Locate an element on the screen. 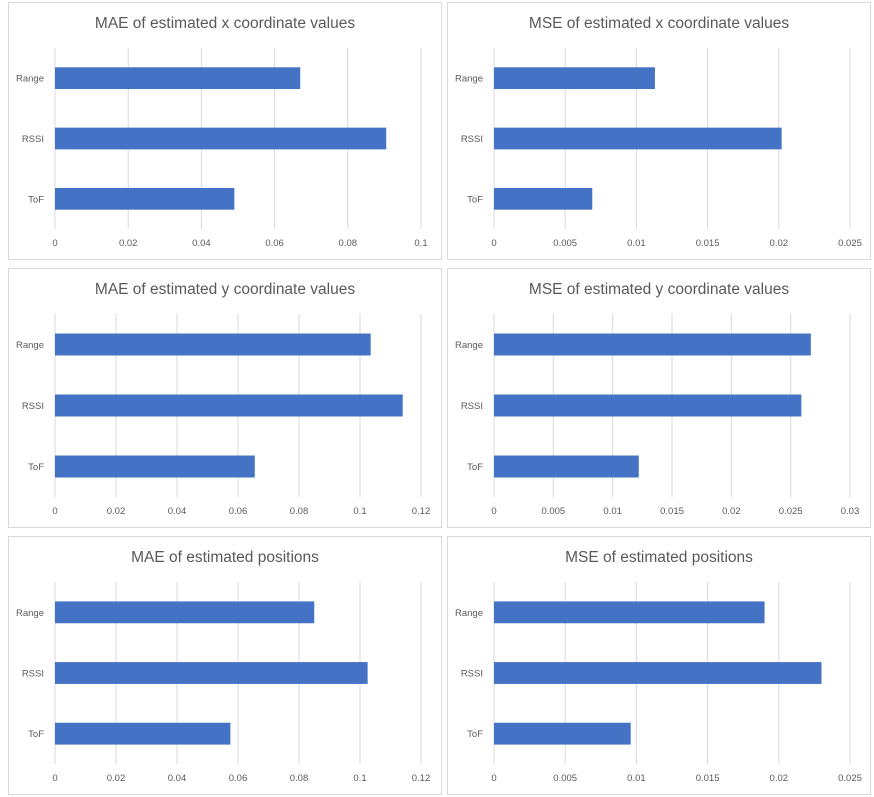  chart-title: MSE of estimated positions is located at coordinates (659, 557).